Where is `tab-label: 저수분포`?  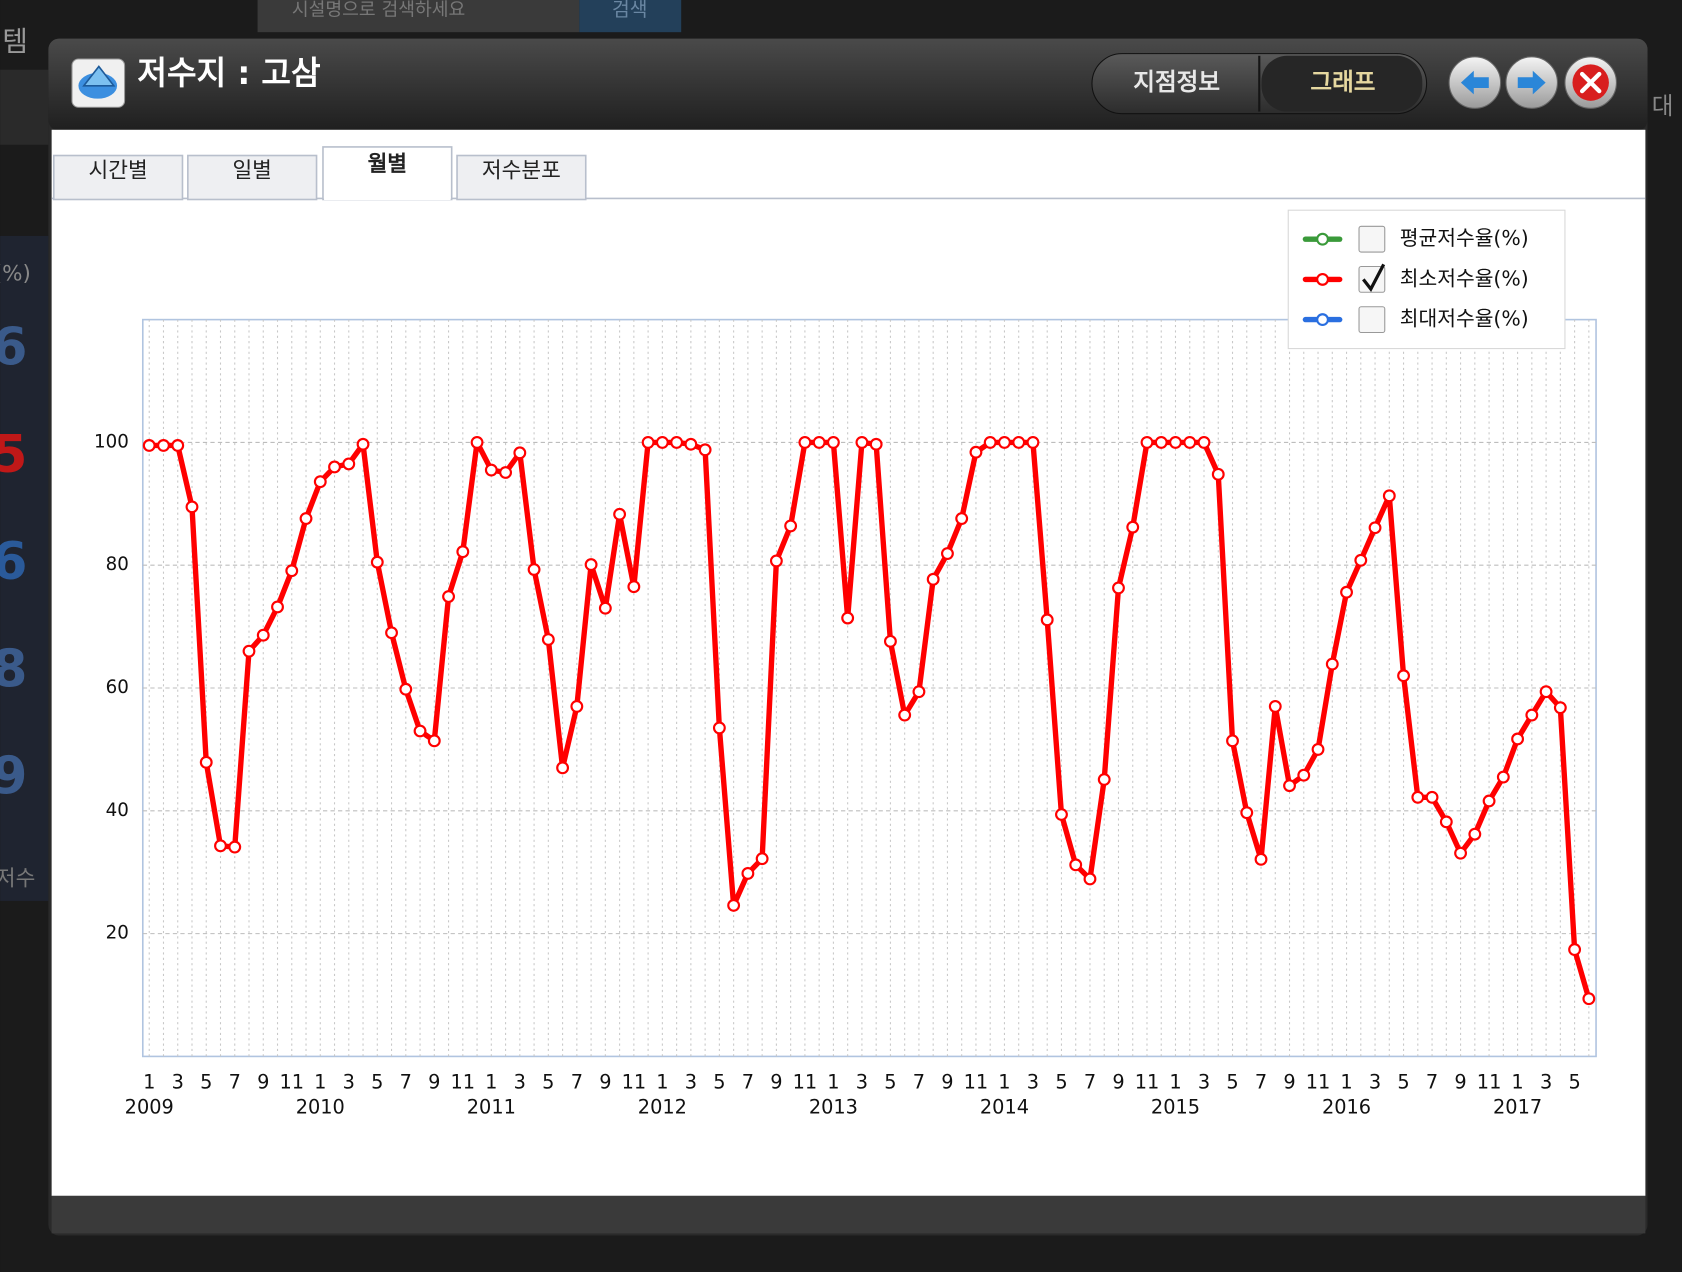
tab-label: 저수분포 is located at coordinates (521, 171).